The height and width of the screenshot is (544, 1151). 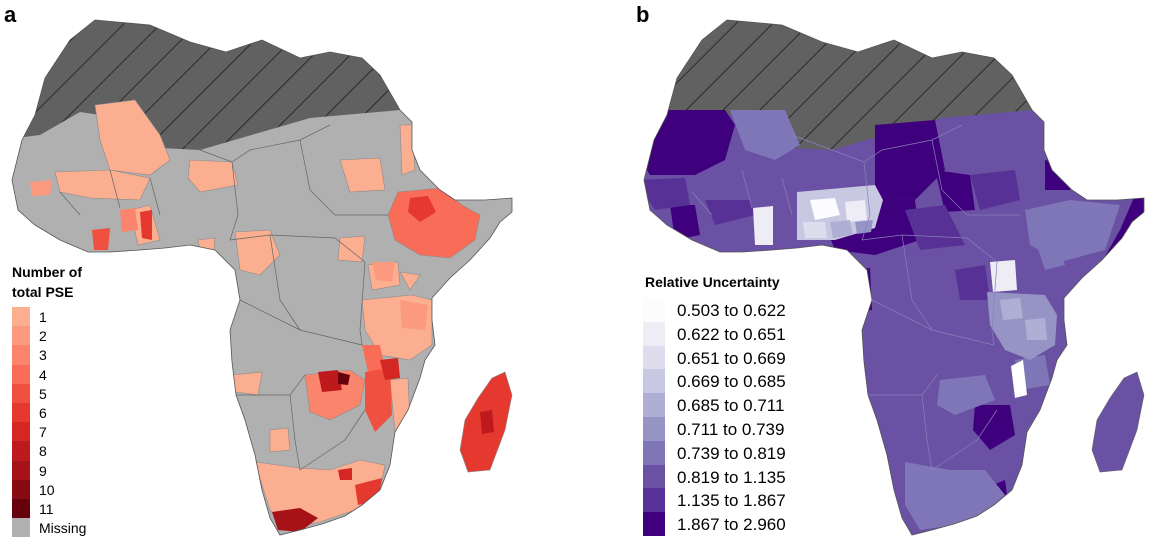 I want to click on uncertainty-legend-label: 0.622 to 0.651, so click(x=731, y=334).